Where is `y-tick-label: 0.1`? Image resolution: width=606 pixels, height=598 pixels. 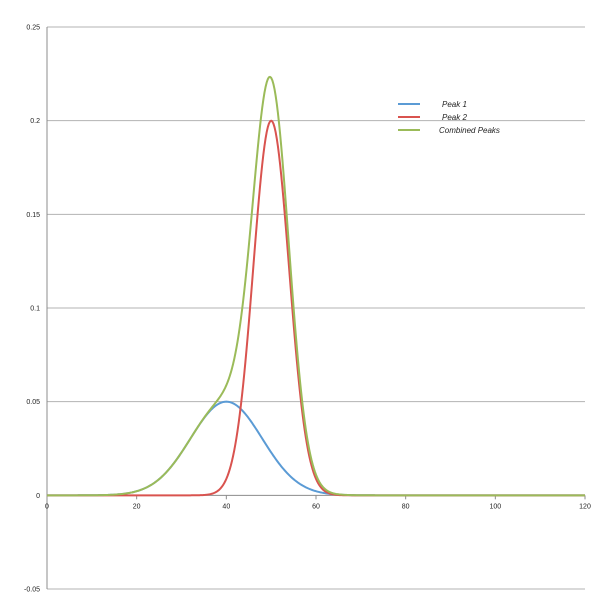 y-tick-label: 0.1 is located at coordinates (35, 309).